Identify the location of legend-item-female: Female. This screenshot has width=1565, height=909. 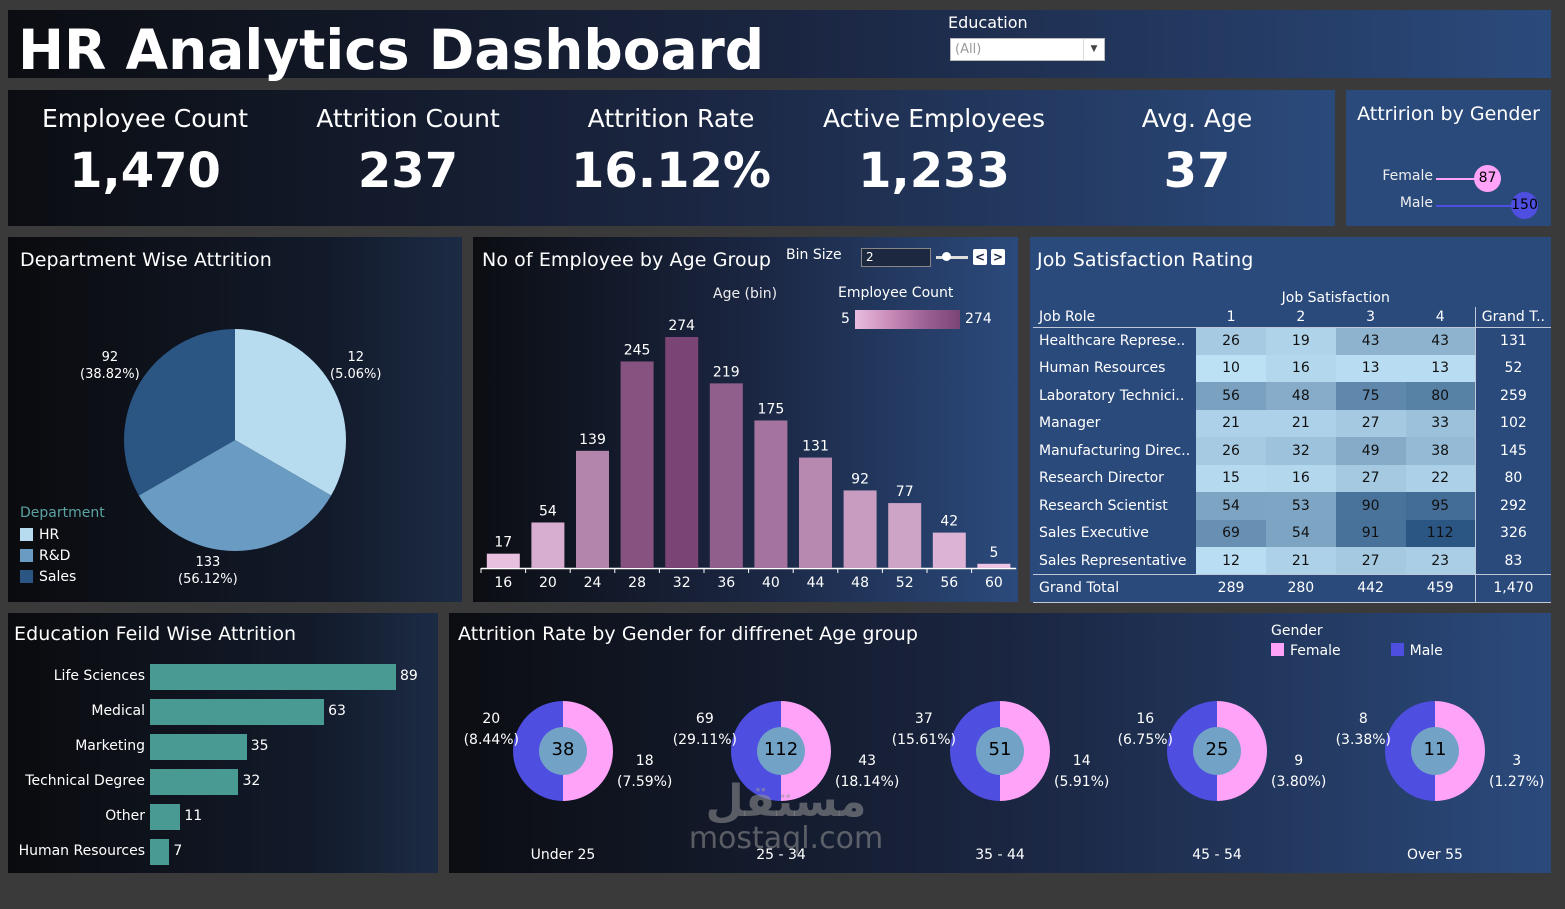
(1306, 651).